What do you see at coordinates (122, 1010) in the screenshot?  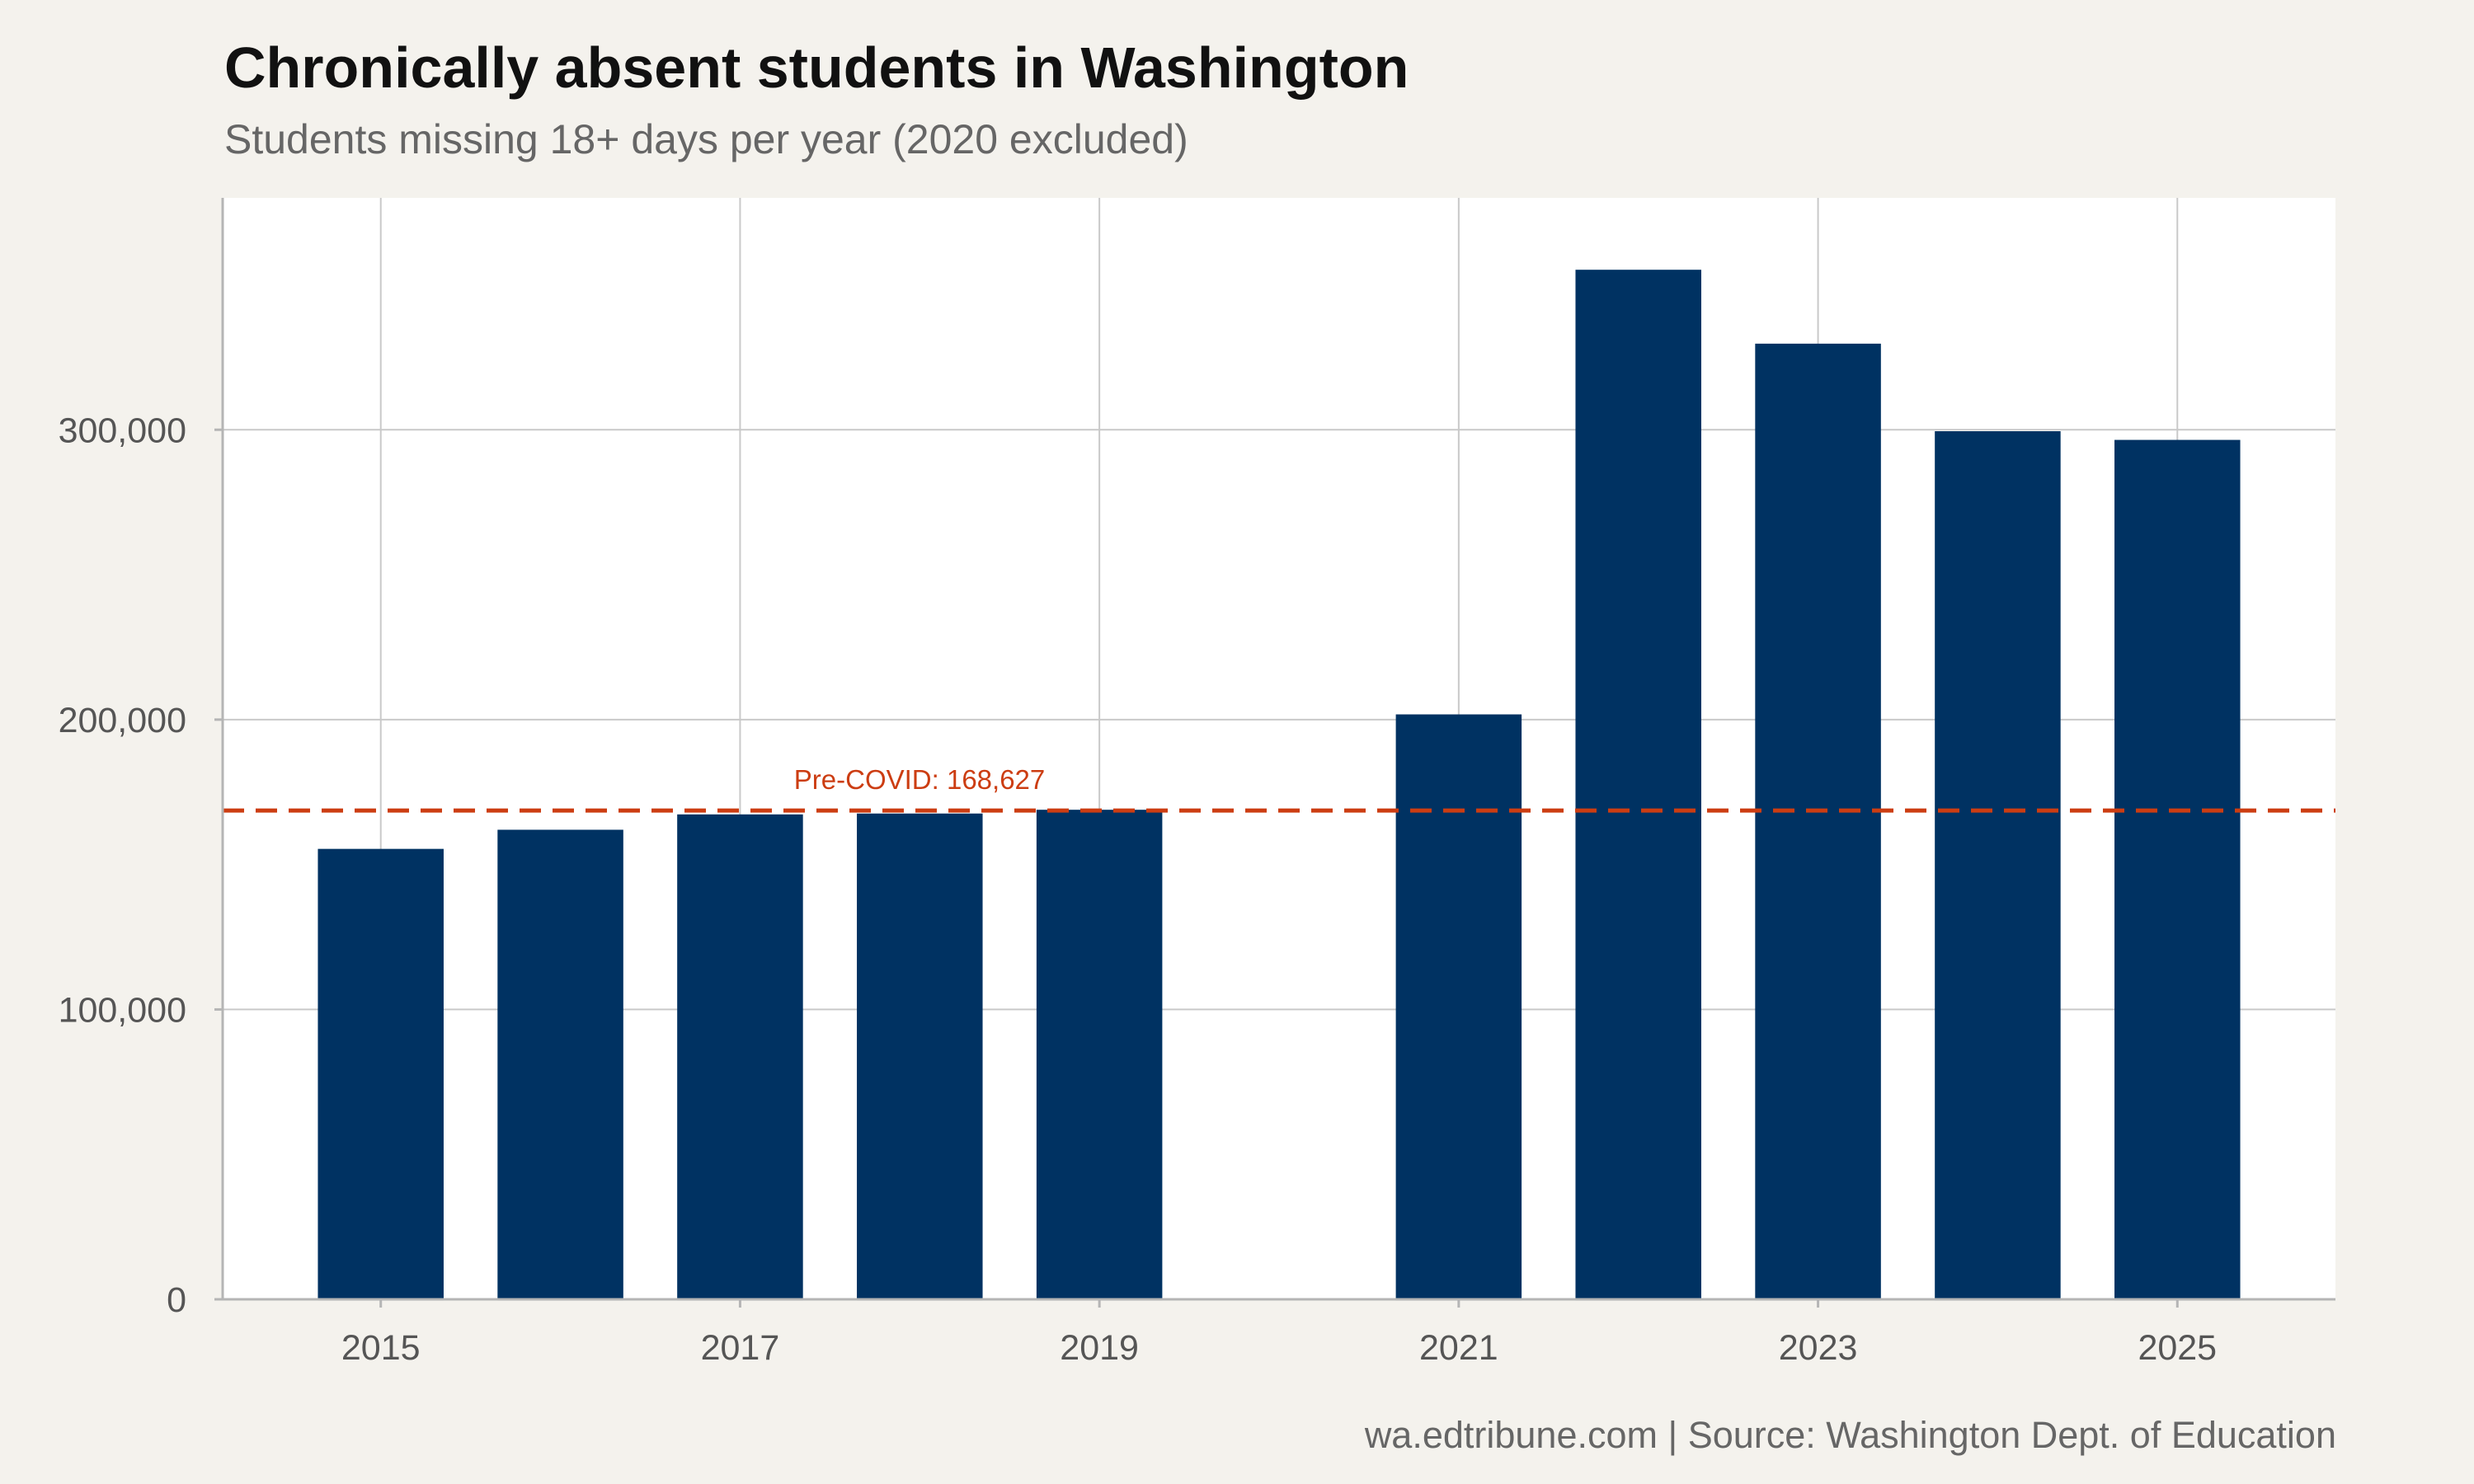 I see `y-tick-label: 100,000` at bounding box center [122, 1010].